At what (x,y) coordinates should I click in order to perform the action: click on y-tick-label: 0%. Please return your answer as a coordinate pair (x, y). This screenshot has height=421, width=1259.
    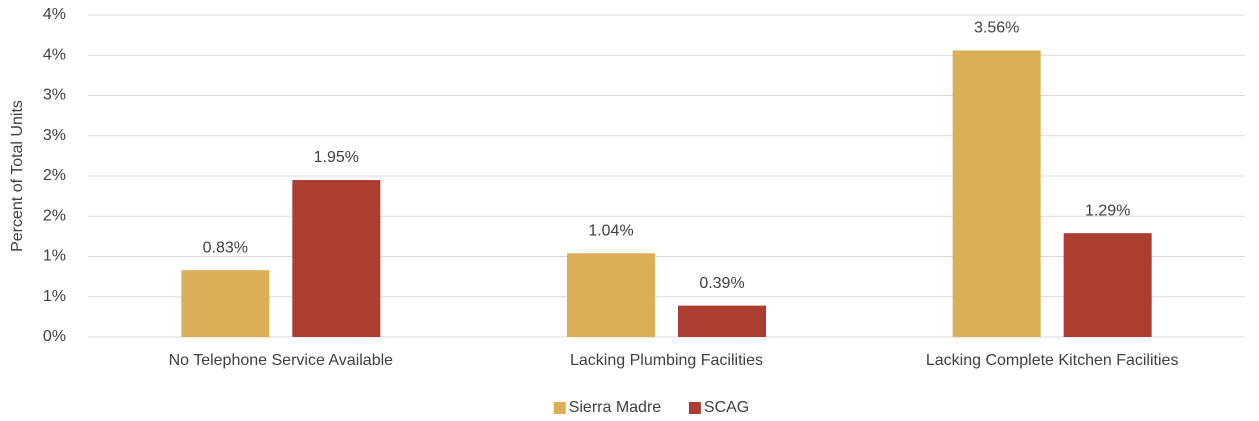
    Looking at the image, I should click on (54, 336).